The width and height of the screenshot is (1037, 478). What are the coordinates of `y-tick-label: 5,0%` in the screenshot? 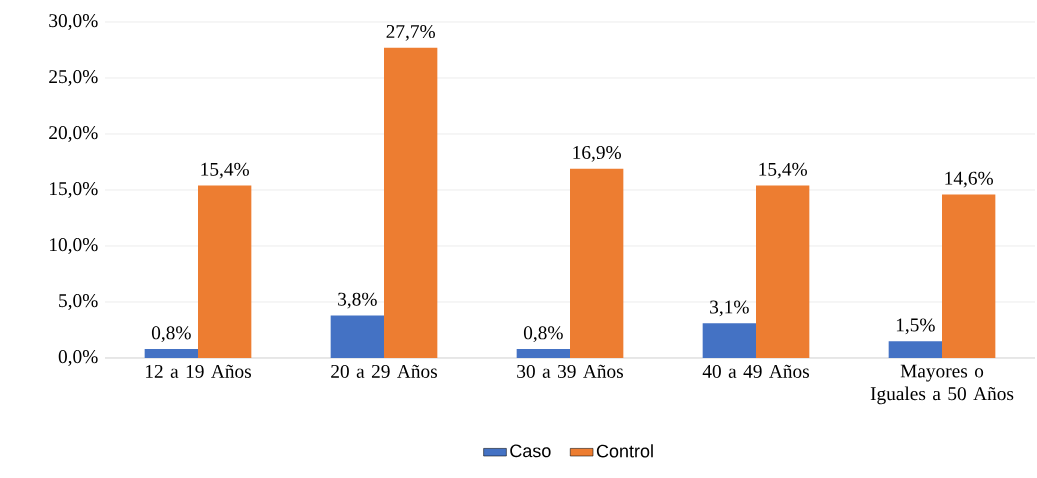 It's located at (78, 302).